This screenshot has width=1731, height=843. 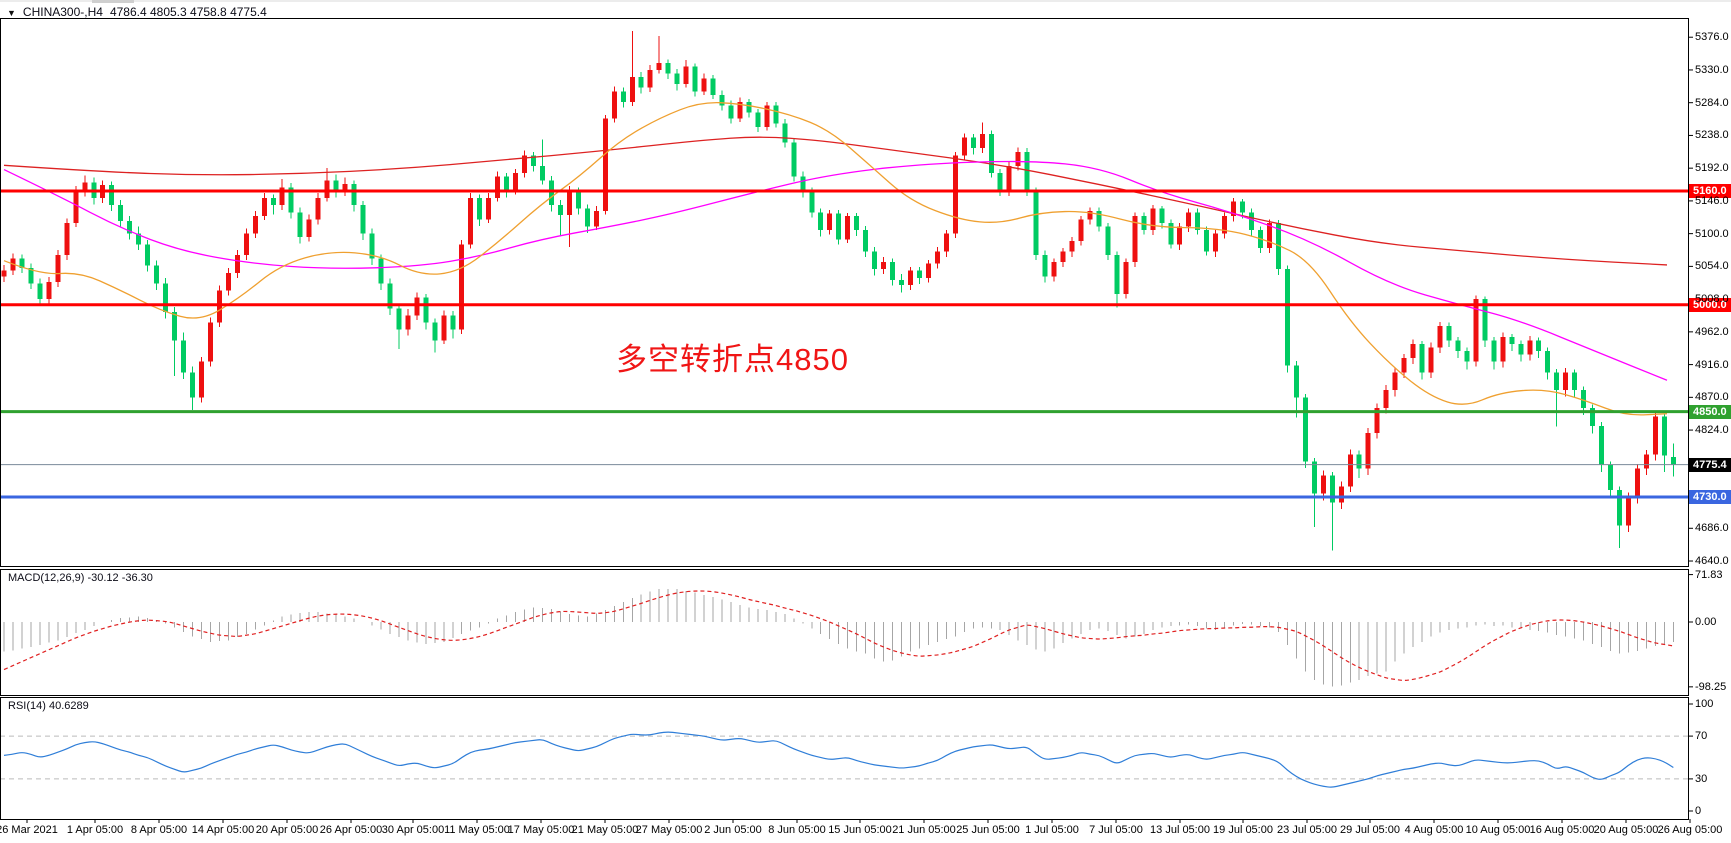 What do you see at coordinates (11, 12) in the screenshot?
I see `symbol-dropdown-icon: ▼` at bounding box center [11, 12].